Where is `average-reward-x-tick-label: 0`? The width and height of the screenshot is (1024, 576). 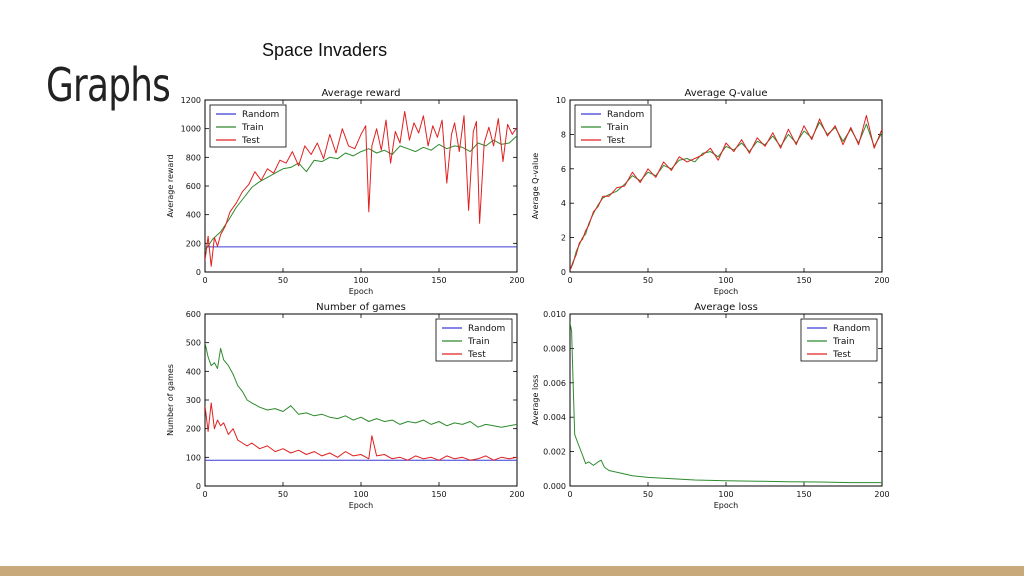 average-reward-x-tick-label: 0 is located at coordinates (204, 280).